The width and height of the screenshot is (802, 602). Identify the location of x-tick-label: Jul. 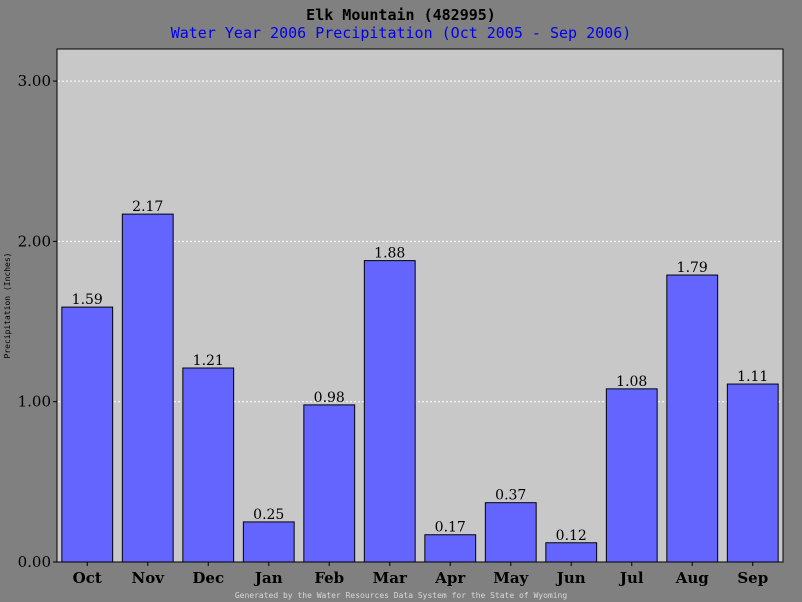
(631, 578).